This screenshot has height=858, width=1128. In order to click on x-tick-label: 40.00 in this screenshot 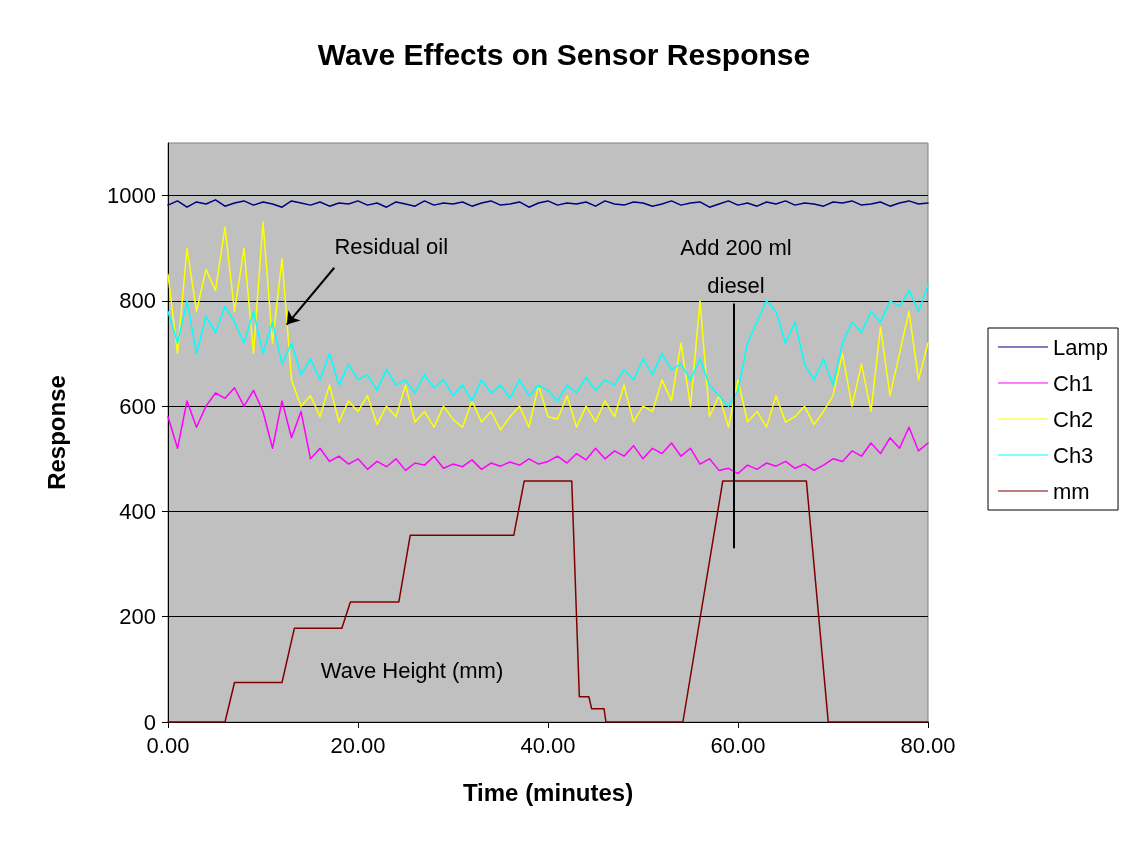, I will do `click(548, 745)`.